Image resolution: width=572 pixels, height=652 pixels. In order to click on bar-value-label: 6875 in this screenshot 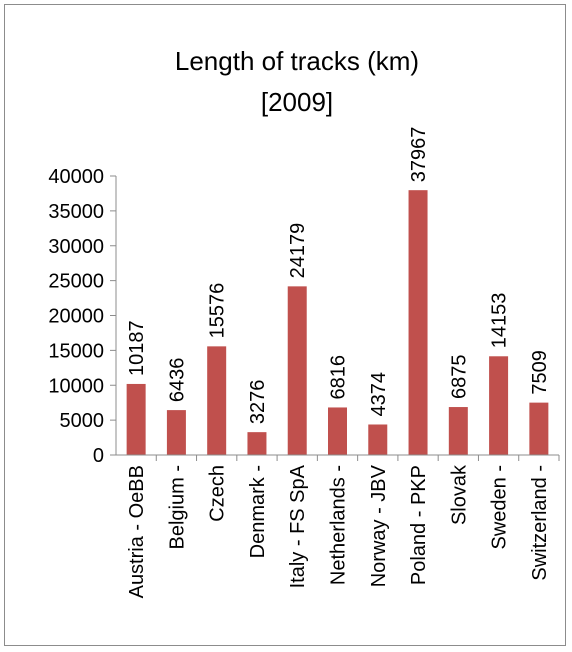, I will do `click(459, 377)`.